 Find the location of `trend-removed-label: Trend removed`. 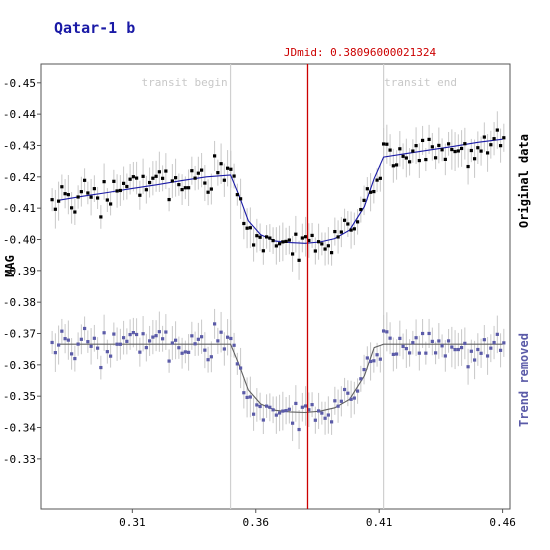

trend-removed-label: Trend removed is located at coordinates (524, 380).